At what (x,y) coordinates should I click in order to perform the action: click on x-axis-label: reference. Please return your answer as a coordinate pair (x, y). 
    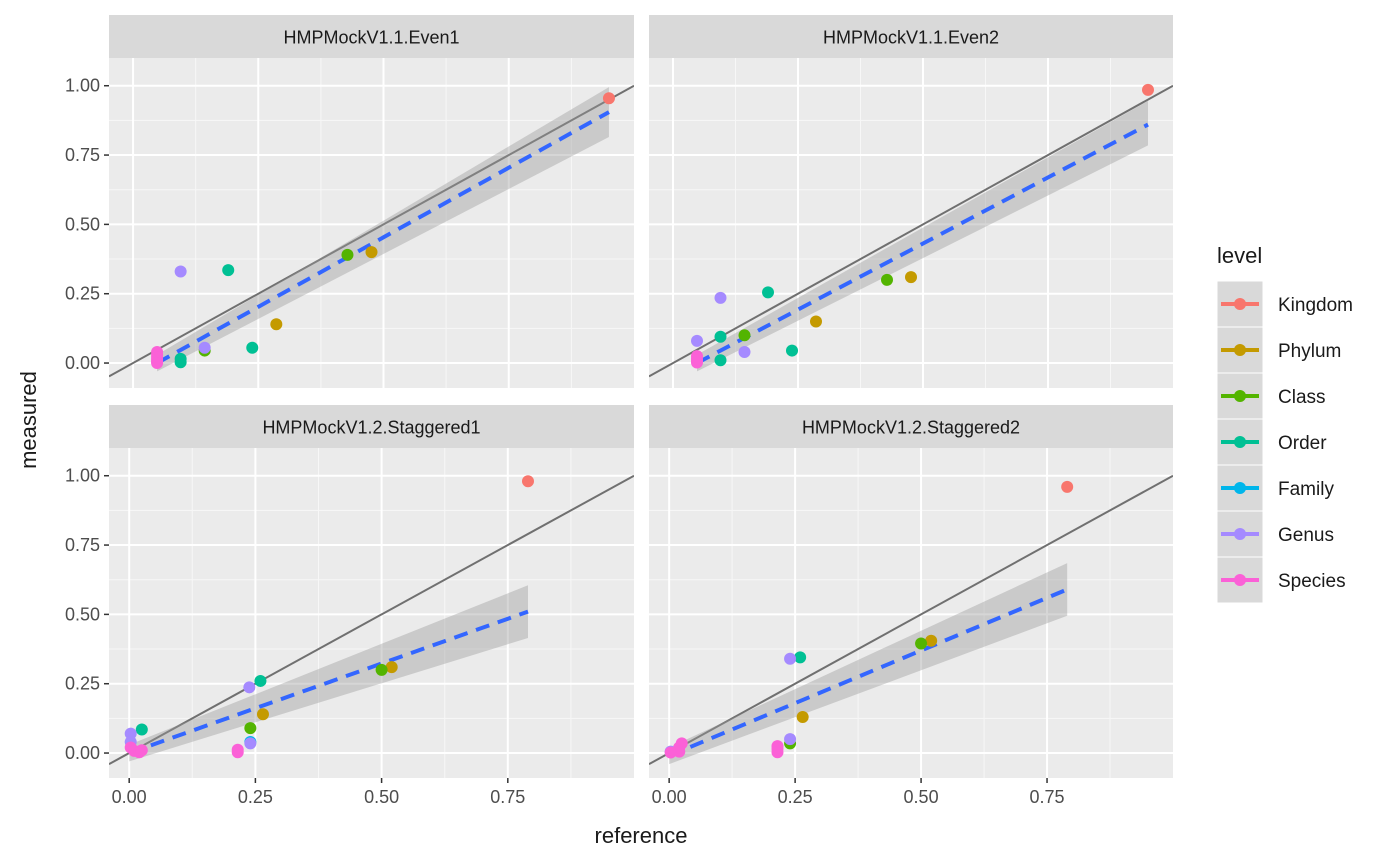
    Looking at the image, I should click on (641, 835).